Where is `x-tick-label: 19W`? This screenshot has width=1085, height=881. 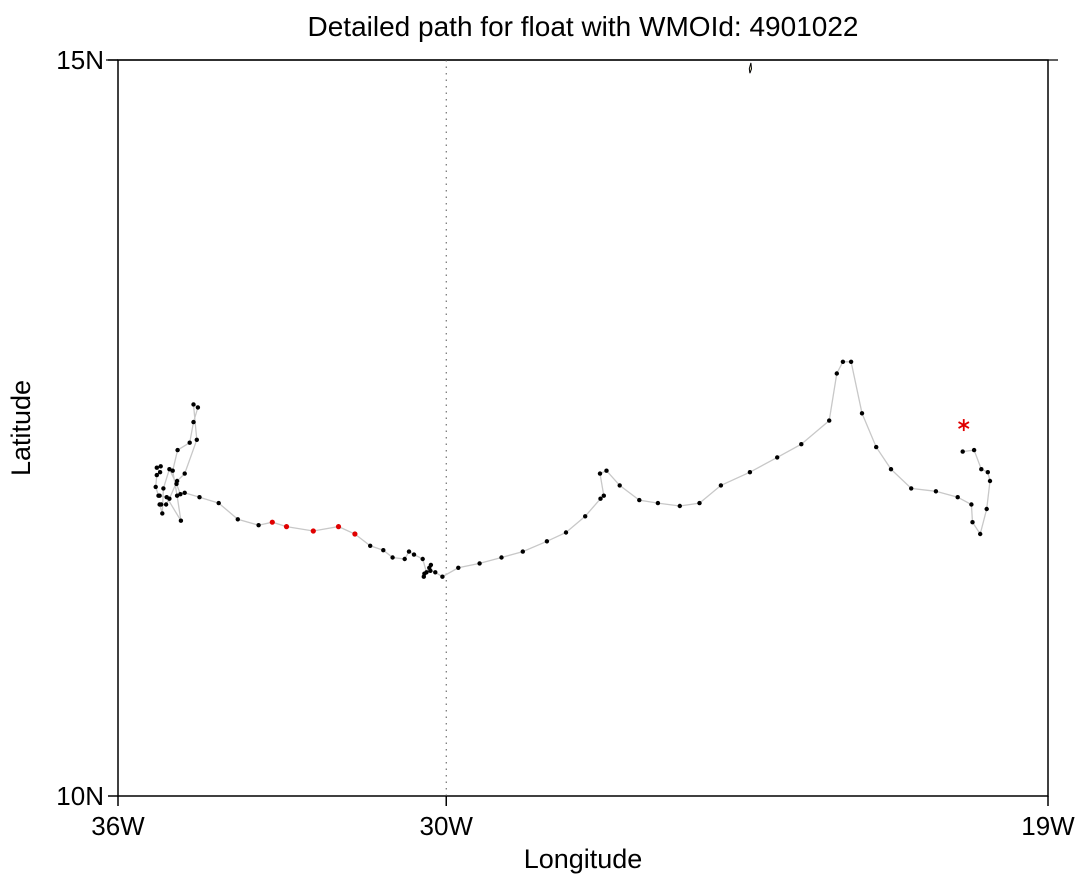 x-tick-label: 19W is located at coordinates (1048, 826).